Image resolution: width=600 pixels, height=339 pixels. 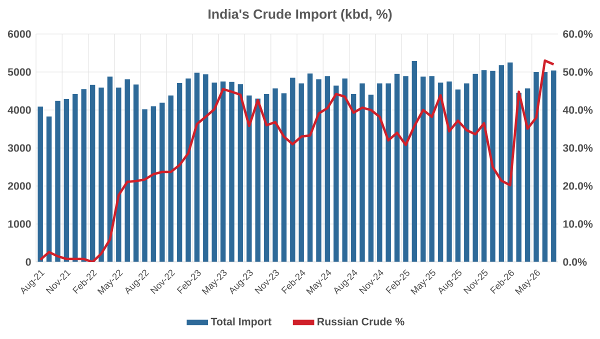 What do you see at coordinates (19, 186) in the screenshot?
I see `y-tick-label: 2000` at bounding box center [19, 186].